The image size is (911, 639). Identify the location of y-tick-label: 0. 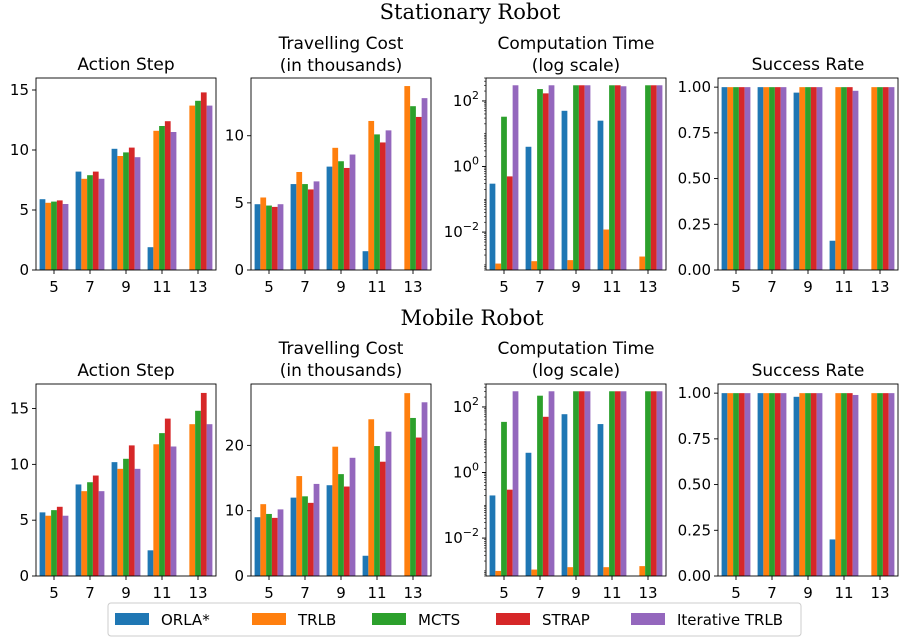
(24, 270).